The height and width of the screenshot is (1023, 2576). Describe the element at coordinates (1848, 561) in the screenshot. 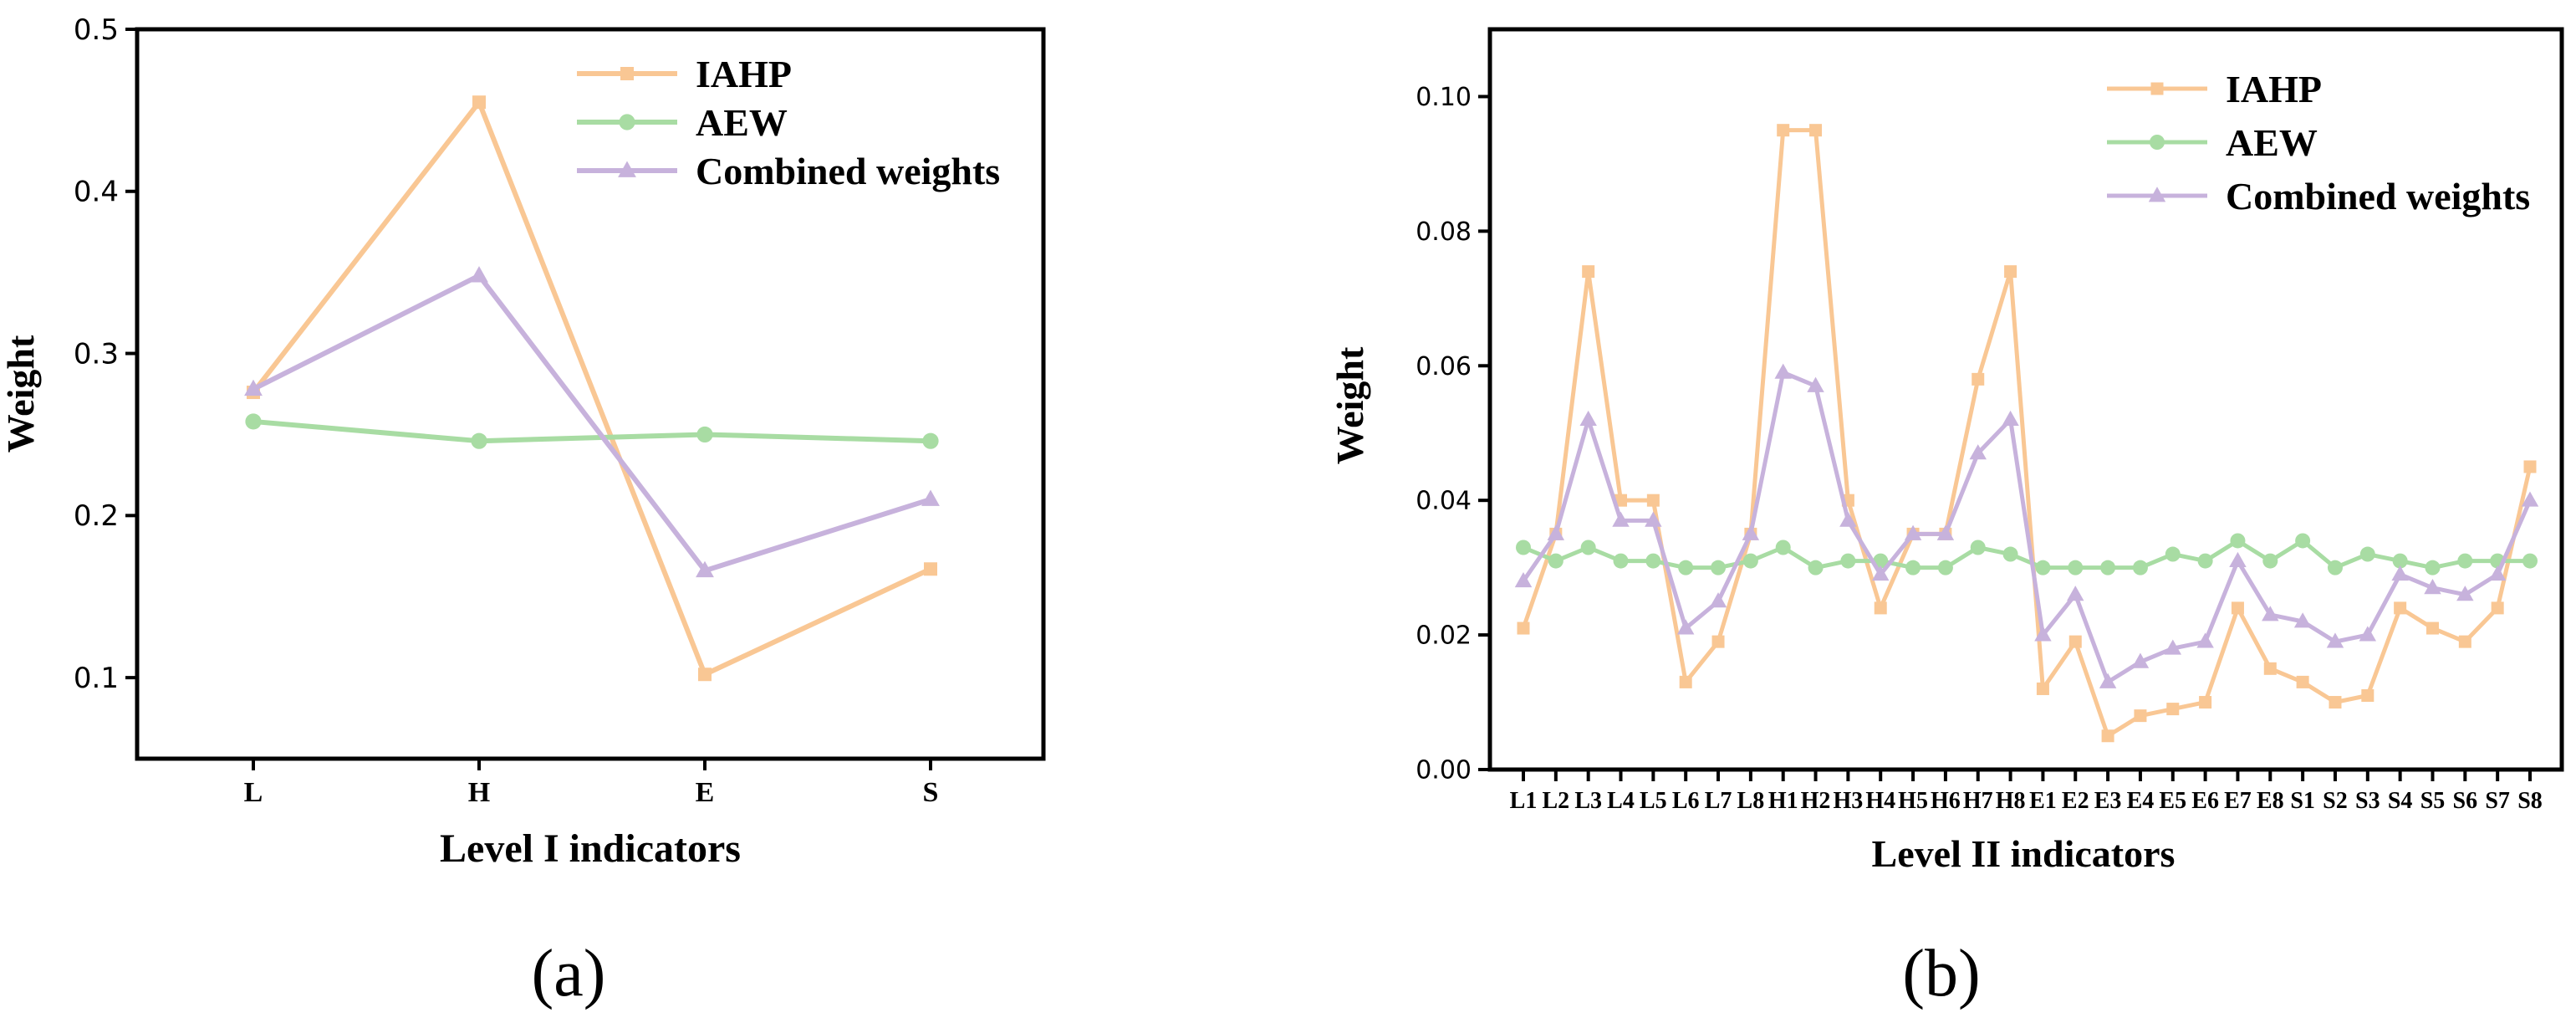

I see `panel-b-aew-point-h3` at that location.